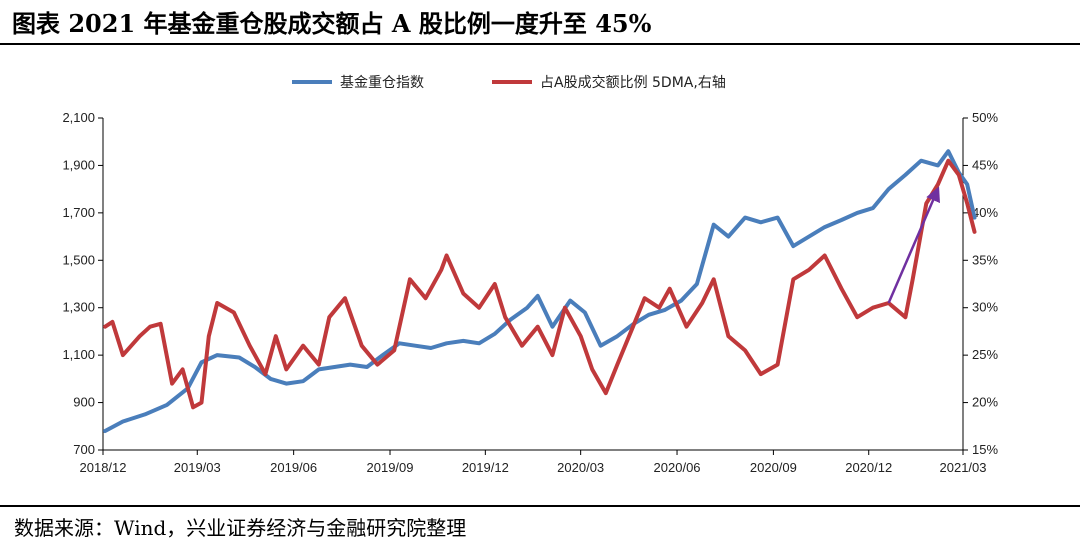 Image resolution: width=1080 pixels, height=549 pixels. Describe the element at coordinates (84, 449) in the screenshot. I see `y-left-tick-label: 700` at that location.